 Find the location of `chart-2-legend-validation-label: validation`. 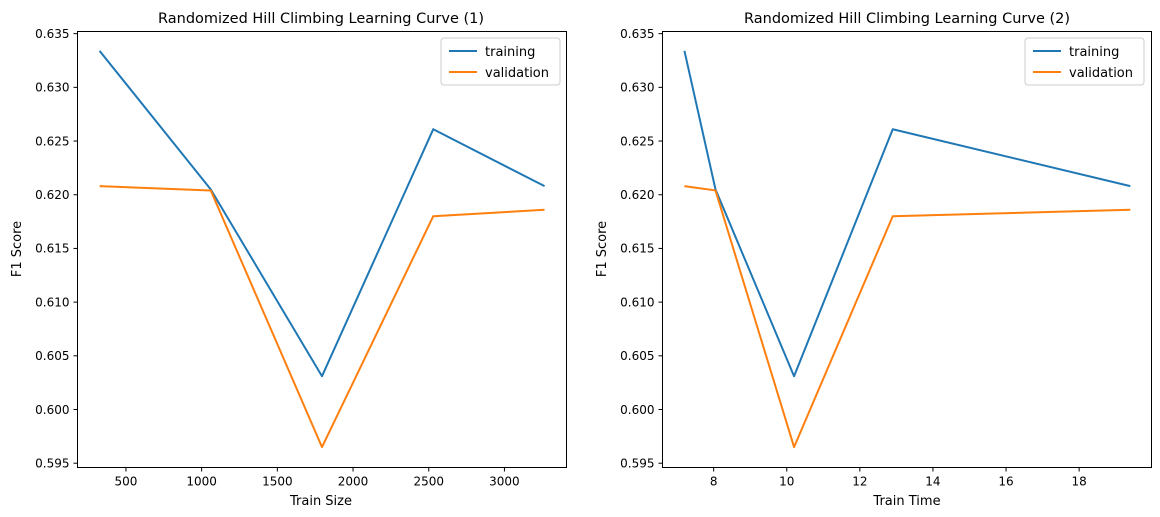

chart-2-legend-validation-label: validation is located at coordinates (1101, 73).